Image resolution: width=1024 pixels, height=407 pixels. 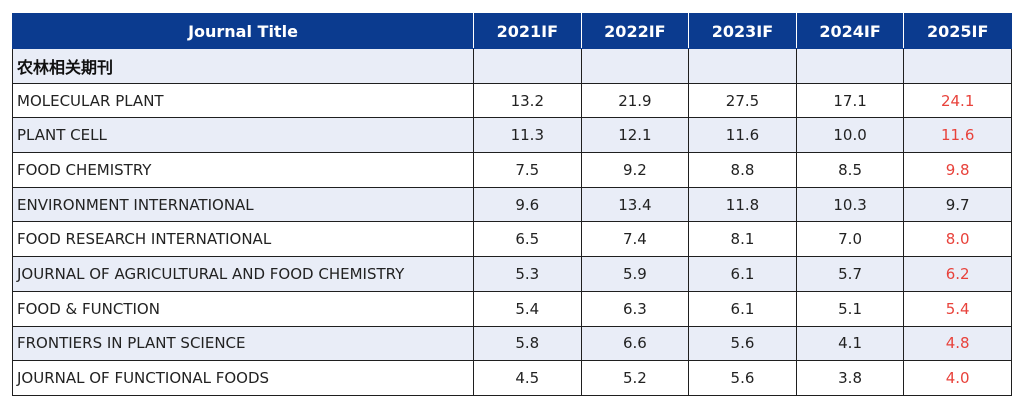 I want to click on if-2024-cell: 17.1, so click(x=850, y=100).